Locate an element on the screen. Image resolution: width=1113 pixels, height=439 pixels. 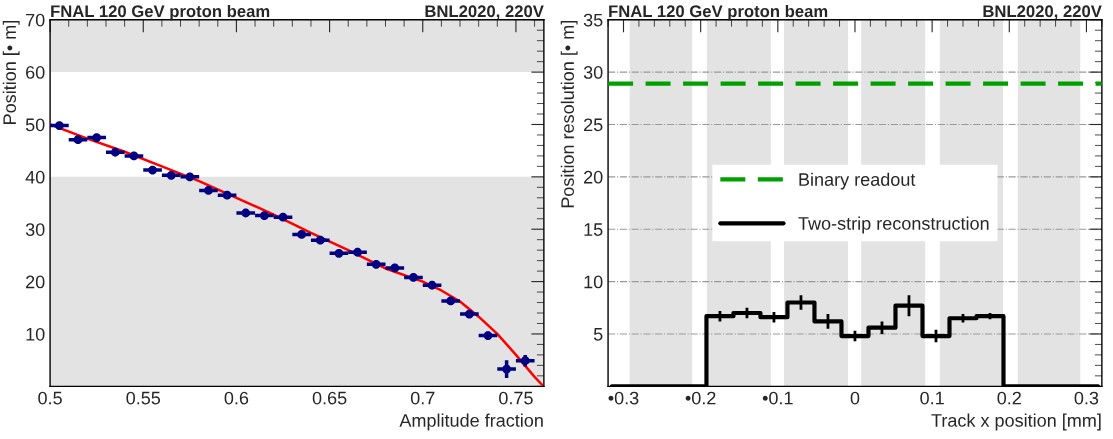
y-tick-label: 40 is located at coordinates (35, 177).